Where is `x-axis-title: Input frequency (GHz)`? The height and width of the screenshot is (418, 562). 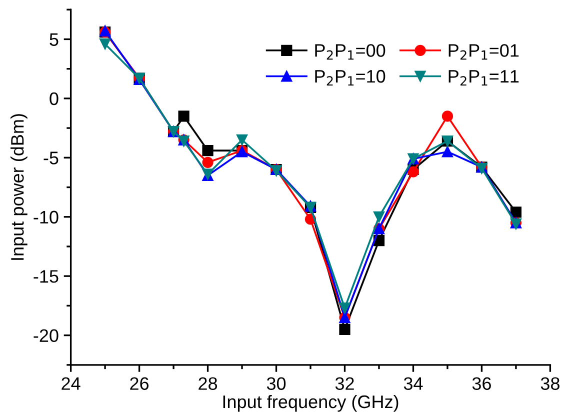
x-axis-title: Input frequency (GHz) is located at coordinates (310, 403).